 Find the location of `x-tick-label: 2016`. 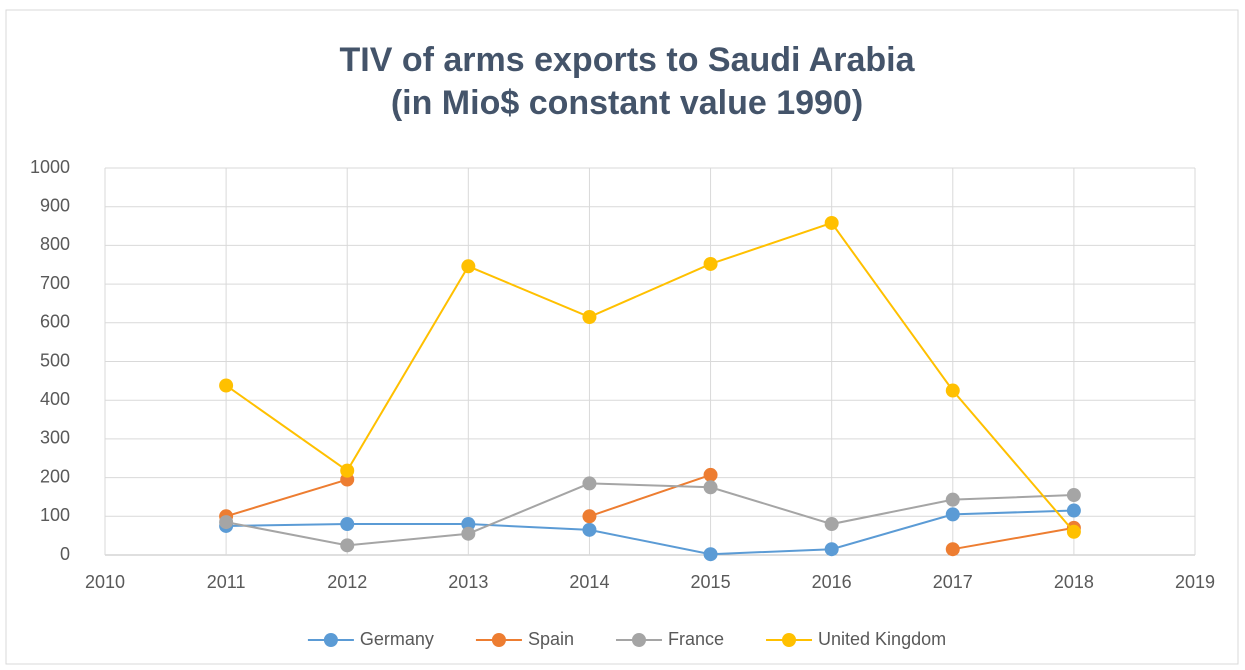

x-tick-label: 2016 is located at coordinates (832, 582).